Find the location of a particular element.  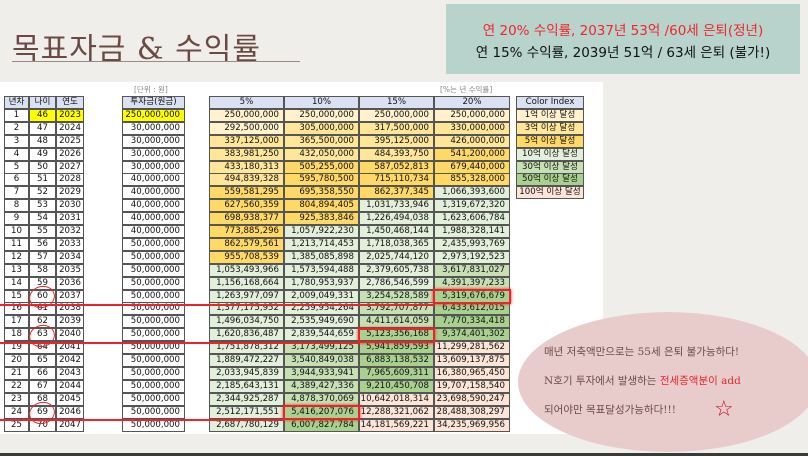

table-cell: 3,254,528,589 is located at coordinates (396, 296).